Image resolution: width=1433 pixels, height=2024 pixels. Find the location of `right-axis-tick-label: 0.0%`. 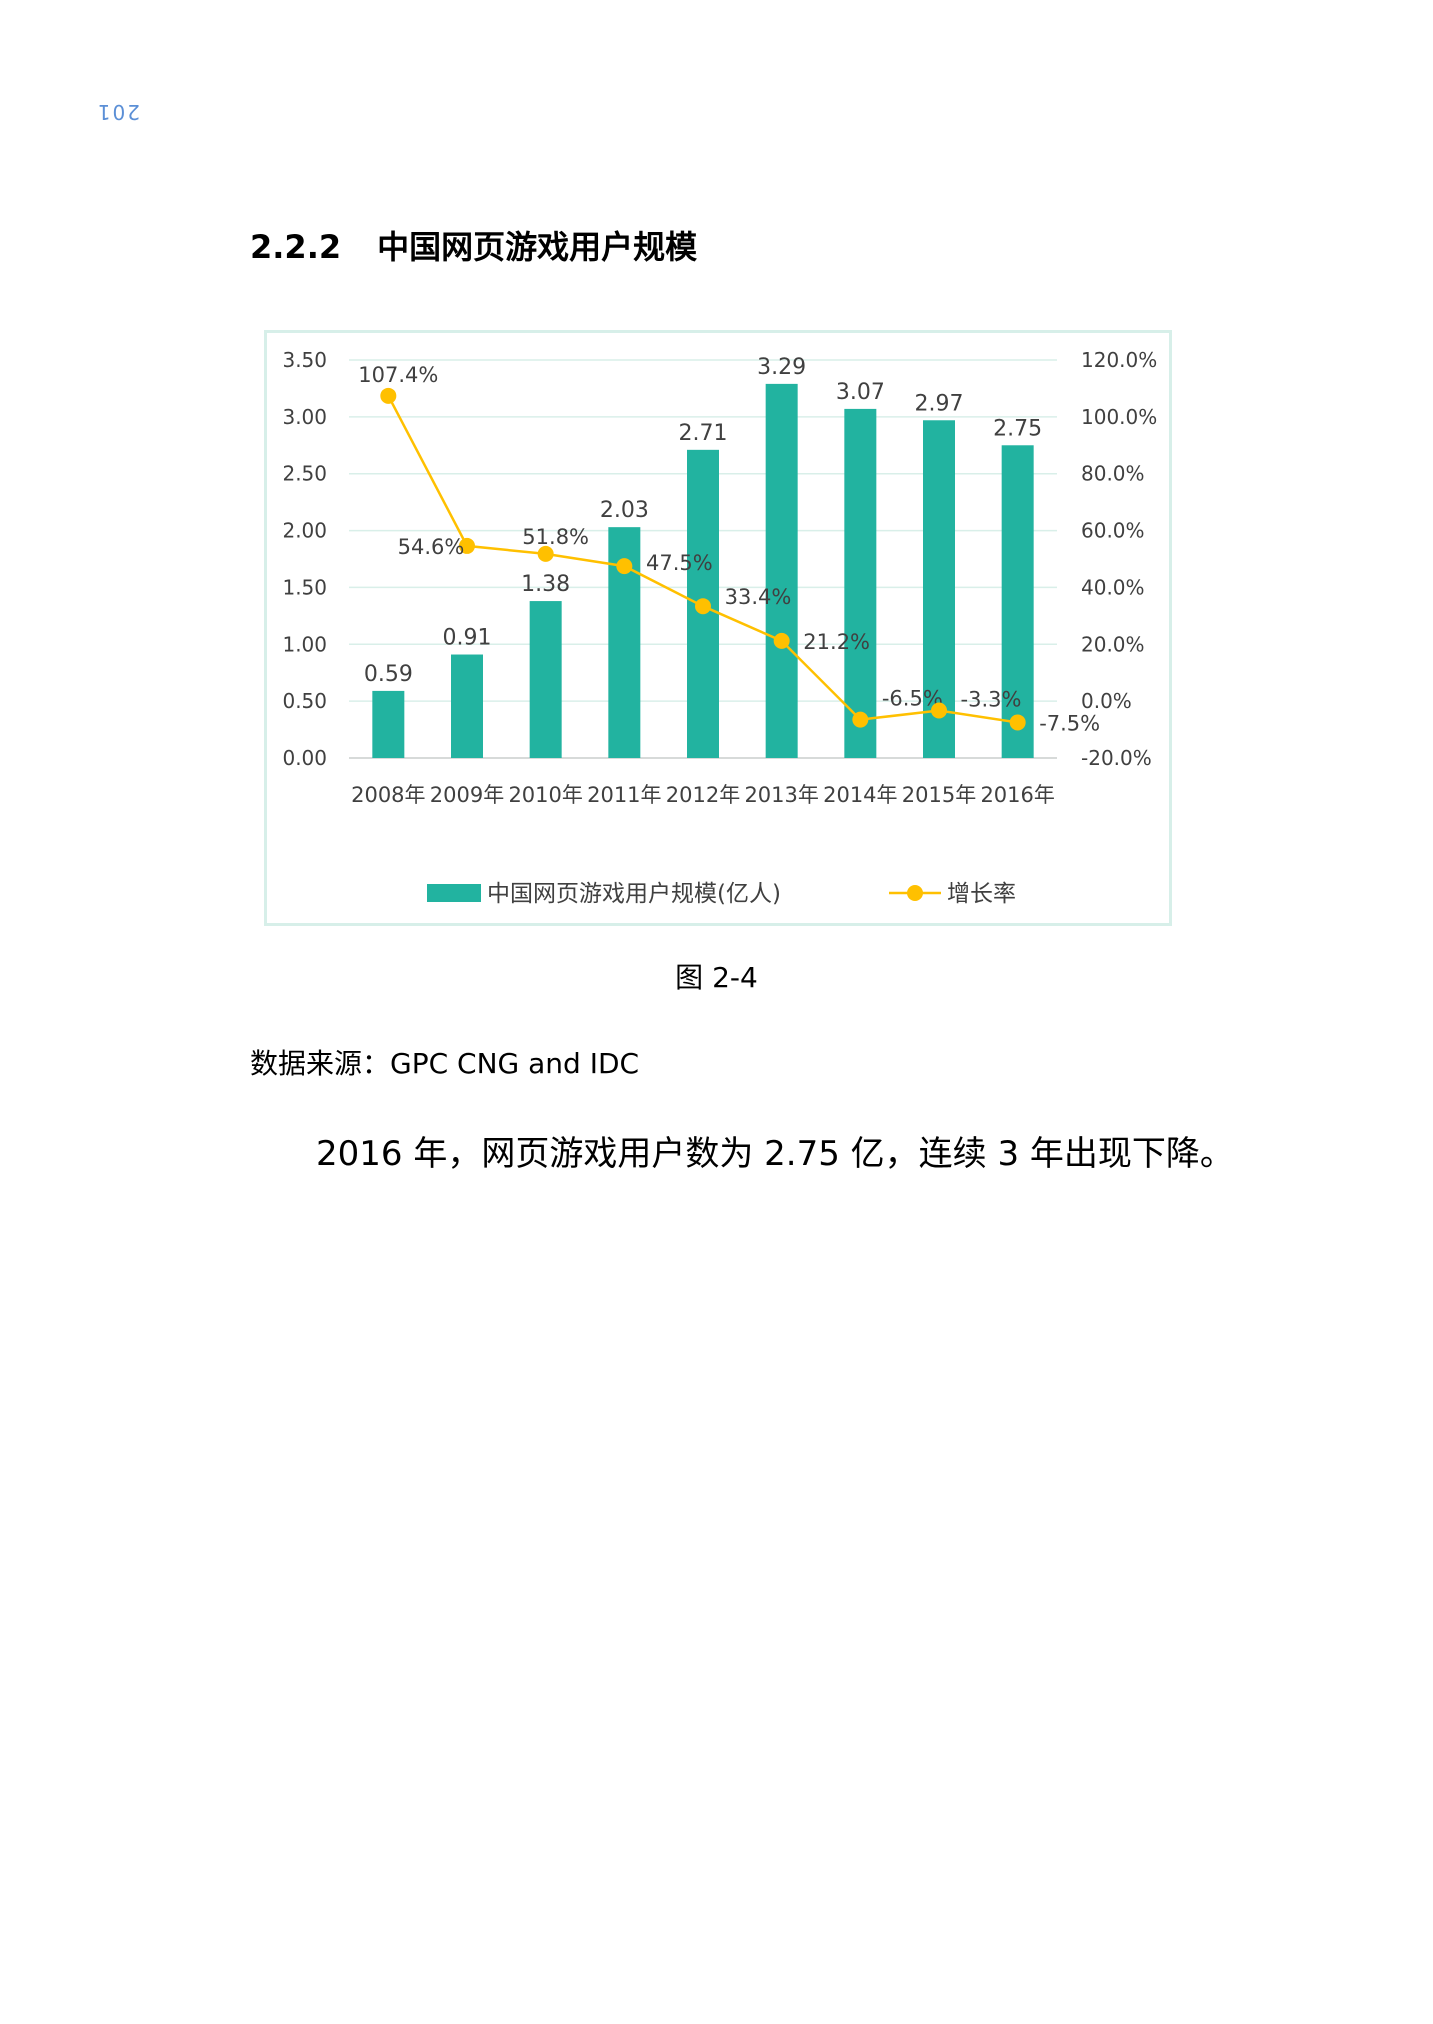

right-axis-tick-label: 0.0% is located at coordinates (1106, 701).